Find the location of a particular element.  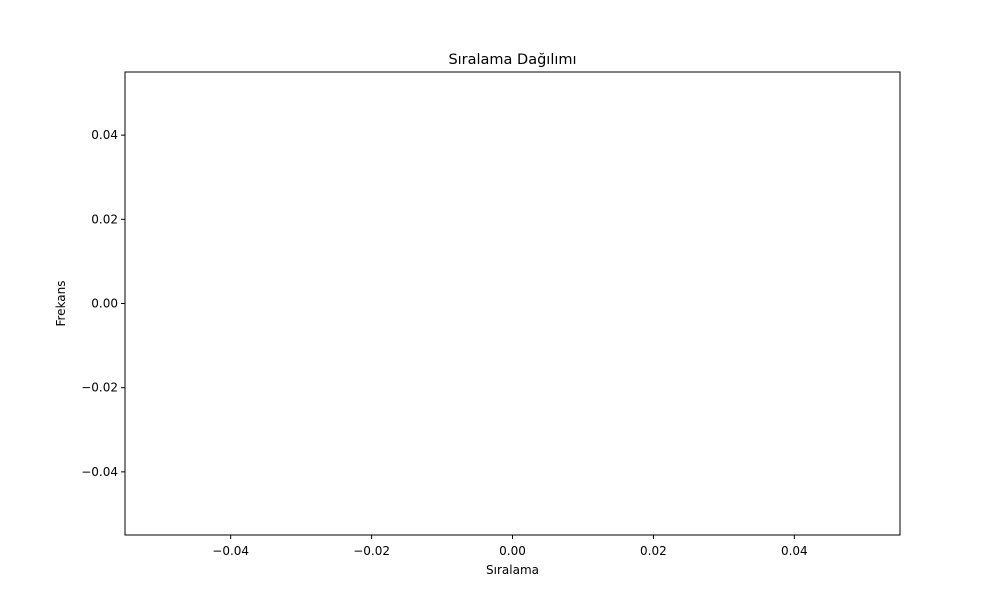

x-tick-label: −0.02 is located at coordinates (371, 551).